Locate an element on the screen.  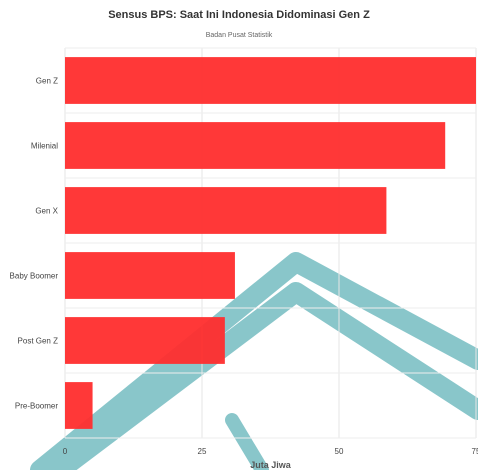
x-tick-label: 25 is located at coordinates (202, 451).